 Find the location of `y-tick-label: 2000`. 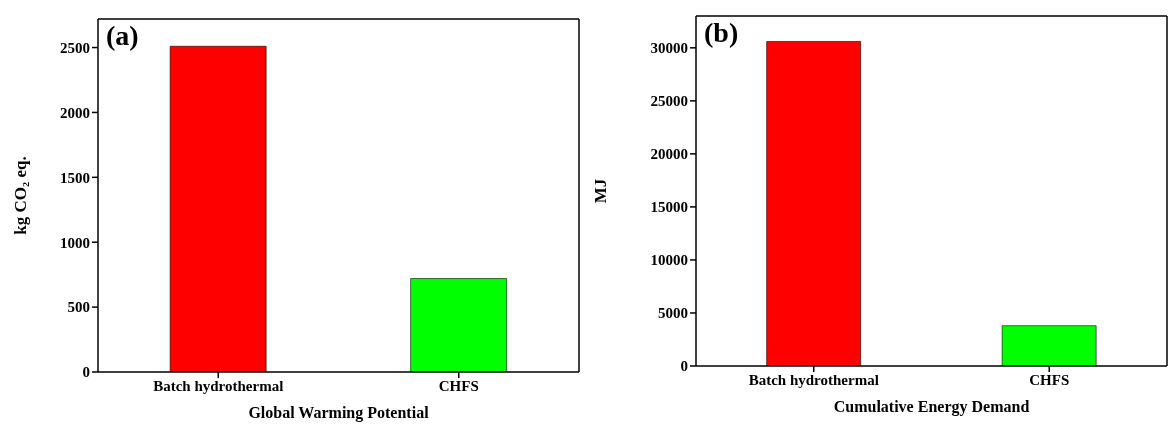

y-tick-label: 2000 is located at coordinates (75, 112).